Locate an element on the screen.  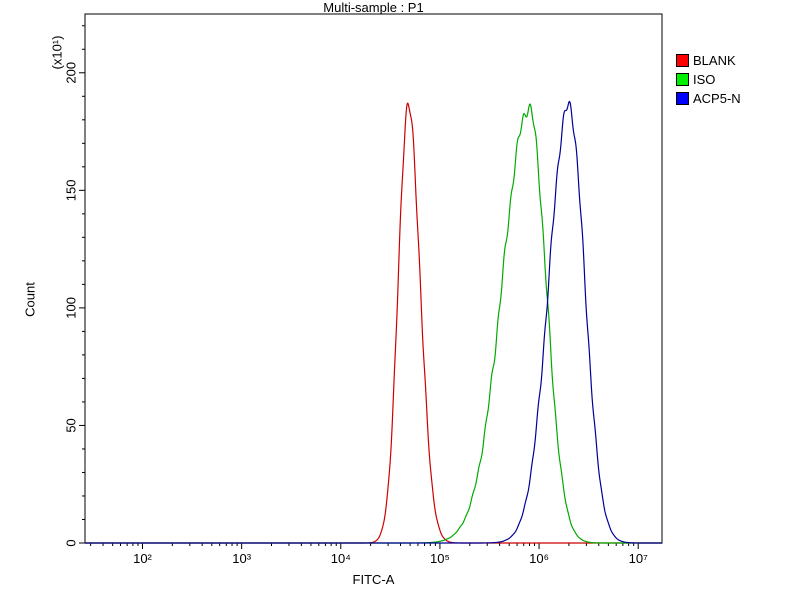
legend-label: ISO is located at coordinates (704, 79).